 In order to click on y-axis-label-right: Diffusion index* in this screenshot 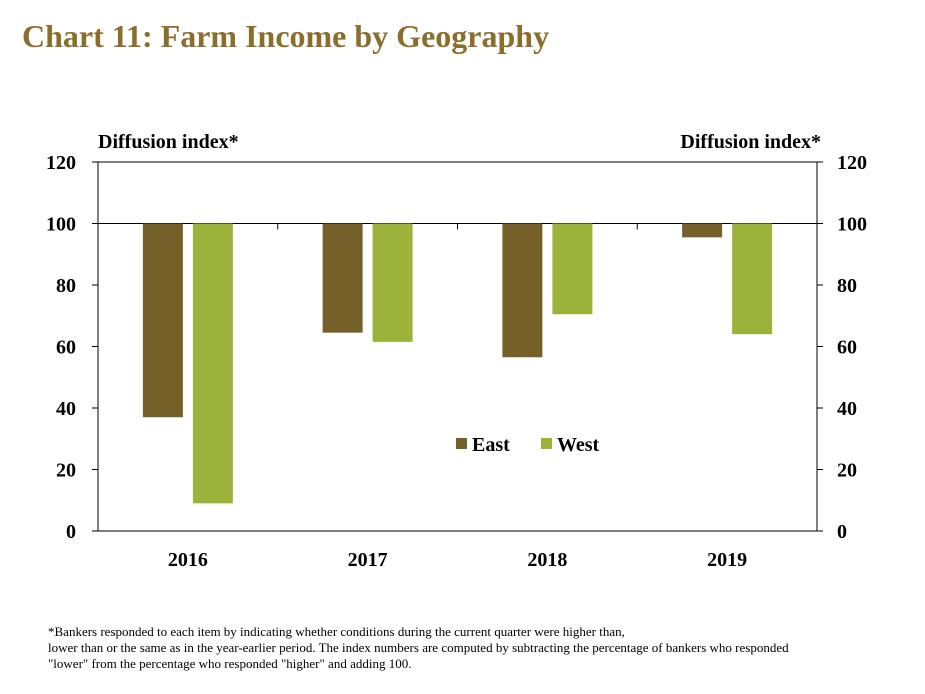, I will do `click(750, 142)`.